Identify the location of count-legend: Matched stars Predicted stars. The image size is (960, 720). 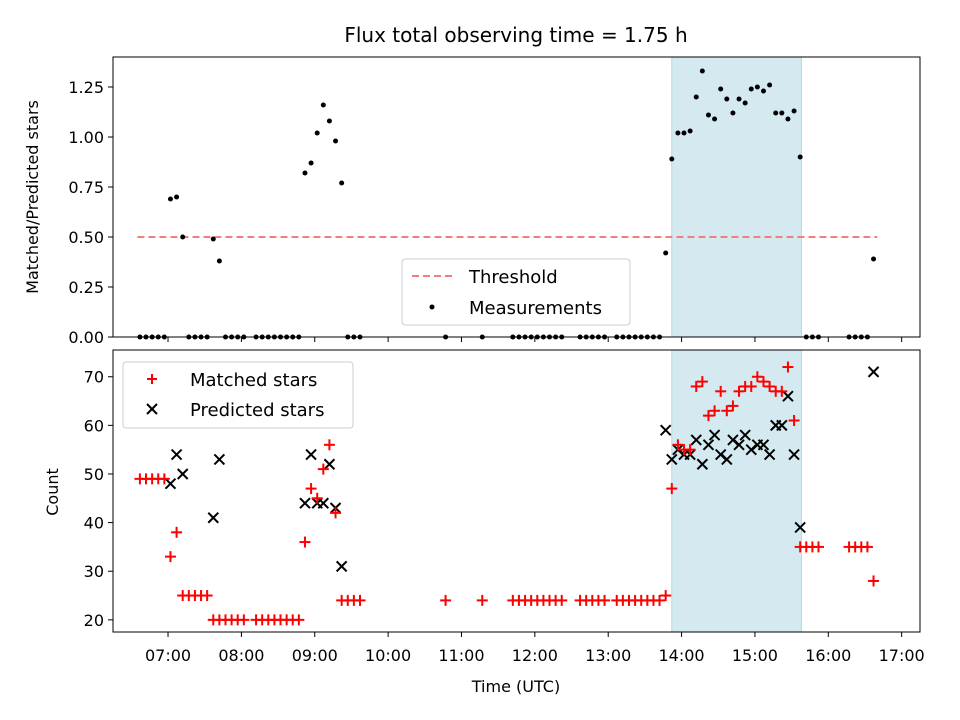
(238, 395).